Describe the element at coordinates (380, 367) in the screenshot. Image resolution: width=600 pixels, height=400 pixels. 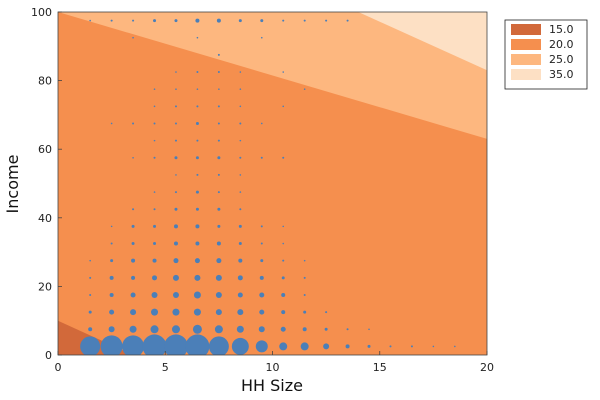
I see `x-tick-label: 15` at that location.